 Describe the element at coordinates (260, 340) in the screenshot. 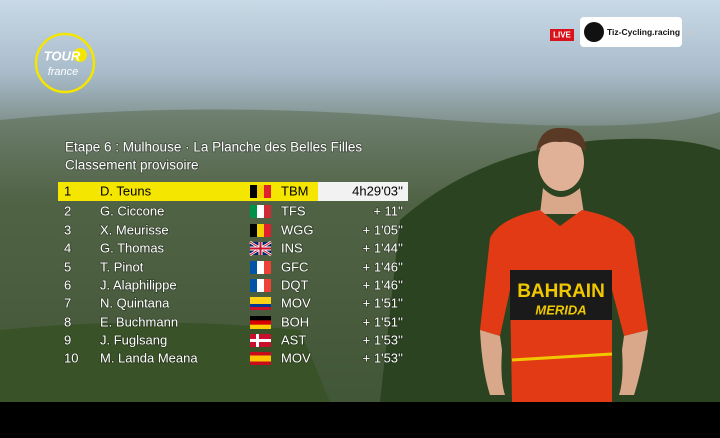

I see `flag-denmark` at that location.